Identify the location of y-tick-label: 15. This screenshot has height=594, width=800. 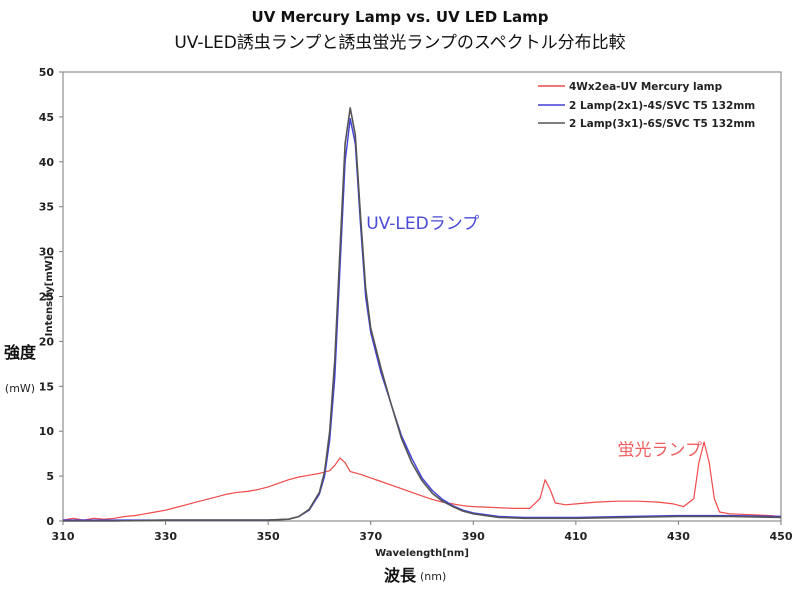
(46, 386).